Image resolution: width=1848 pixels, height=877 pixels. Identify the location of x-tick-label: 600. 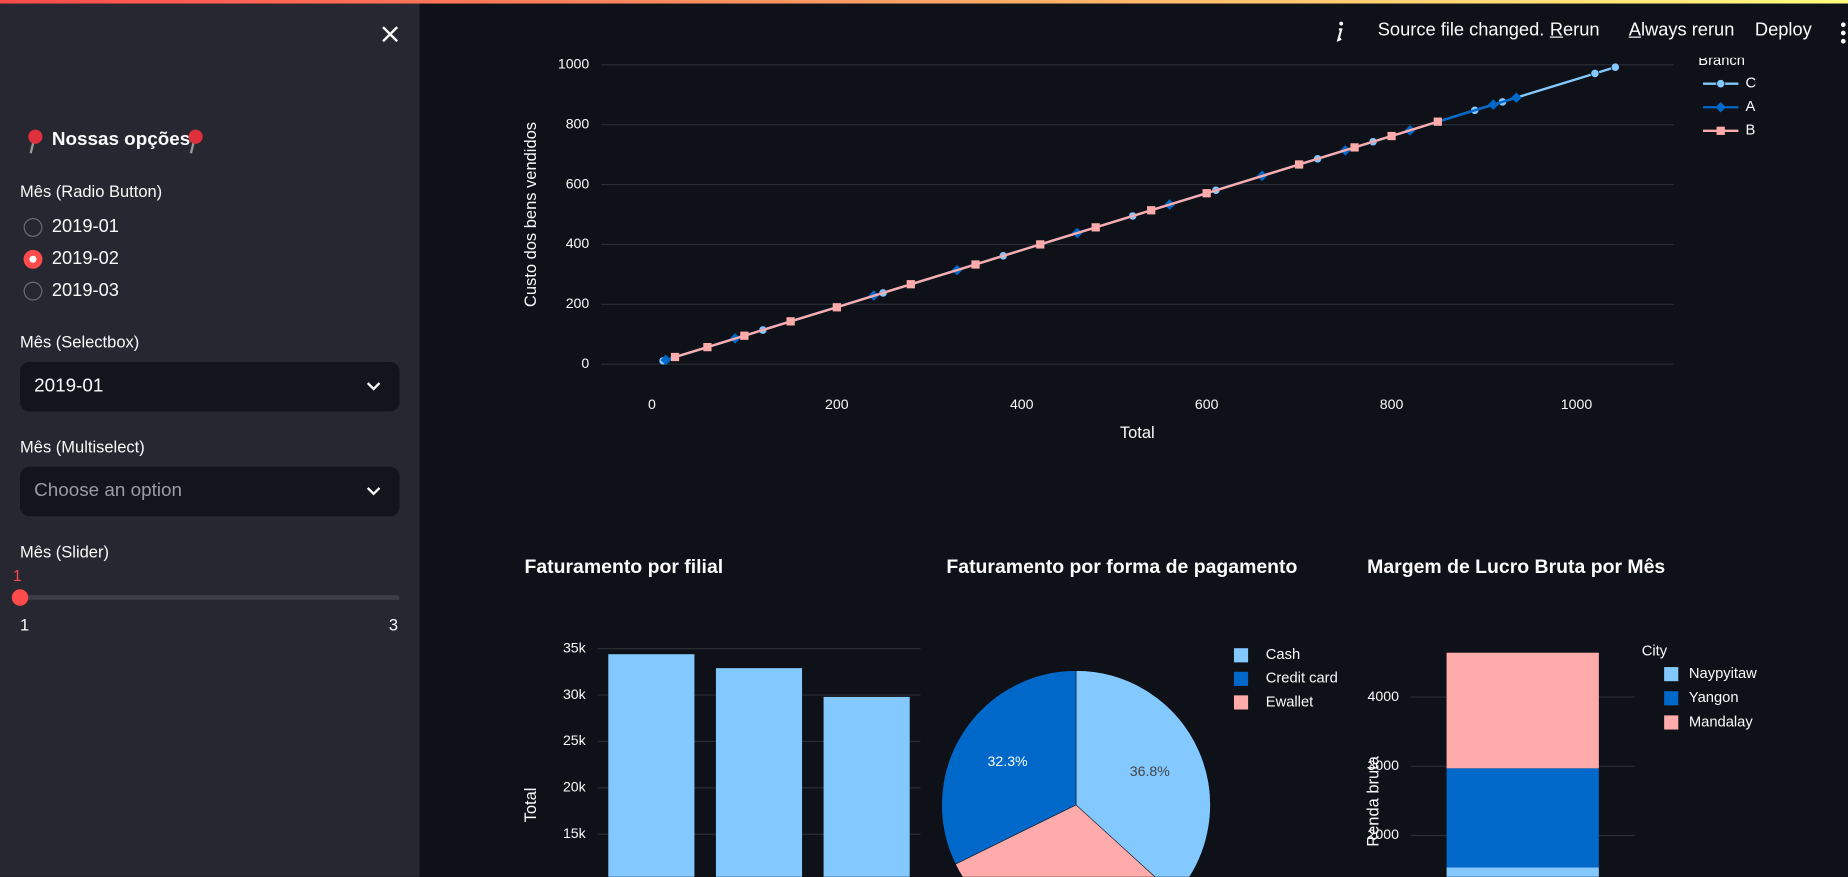
(1207, 404).